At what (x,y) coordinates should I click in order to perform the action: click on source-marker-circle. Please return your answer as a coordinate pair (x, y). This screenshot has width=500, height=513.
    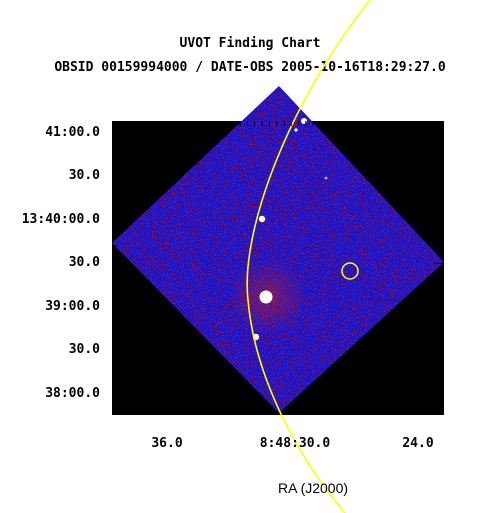
    Looking at the image, I should click on (350, 271).